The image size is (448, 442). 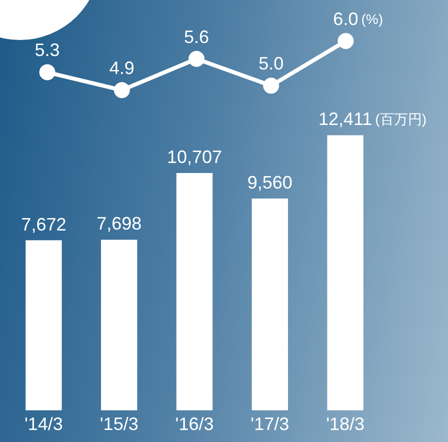 I want to click on data-label: 10,707, so click(x=194, y=156).